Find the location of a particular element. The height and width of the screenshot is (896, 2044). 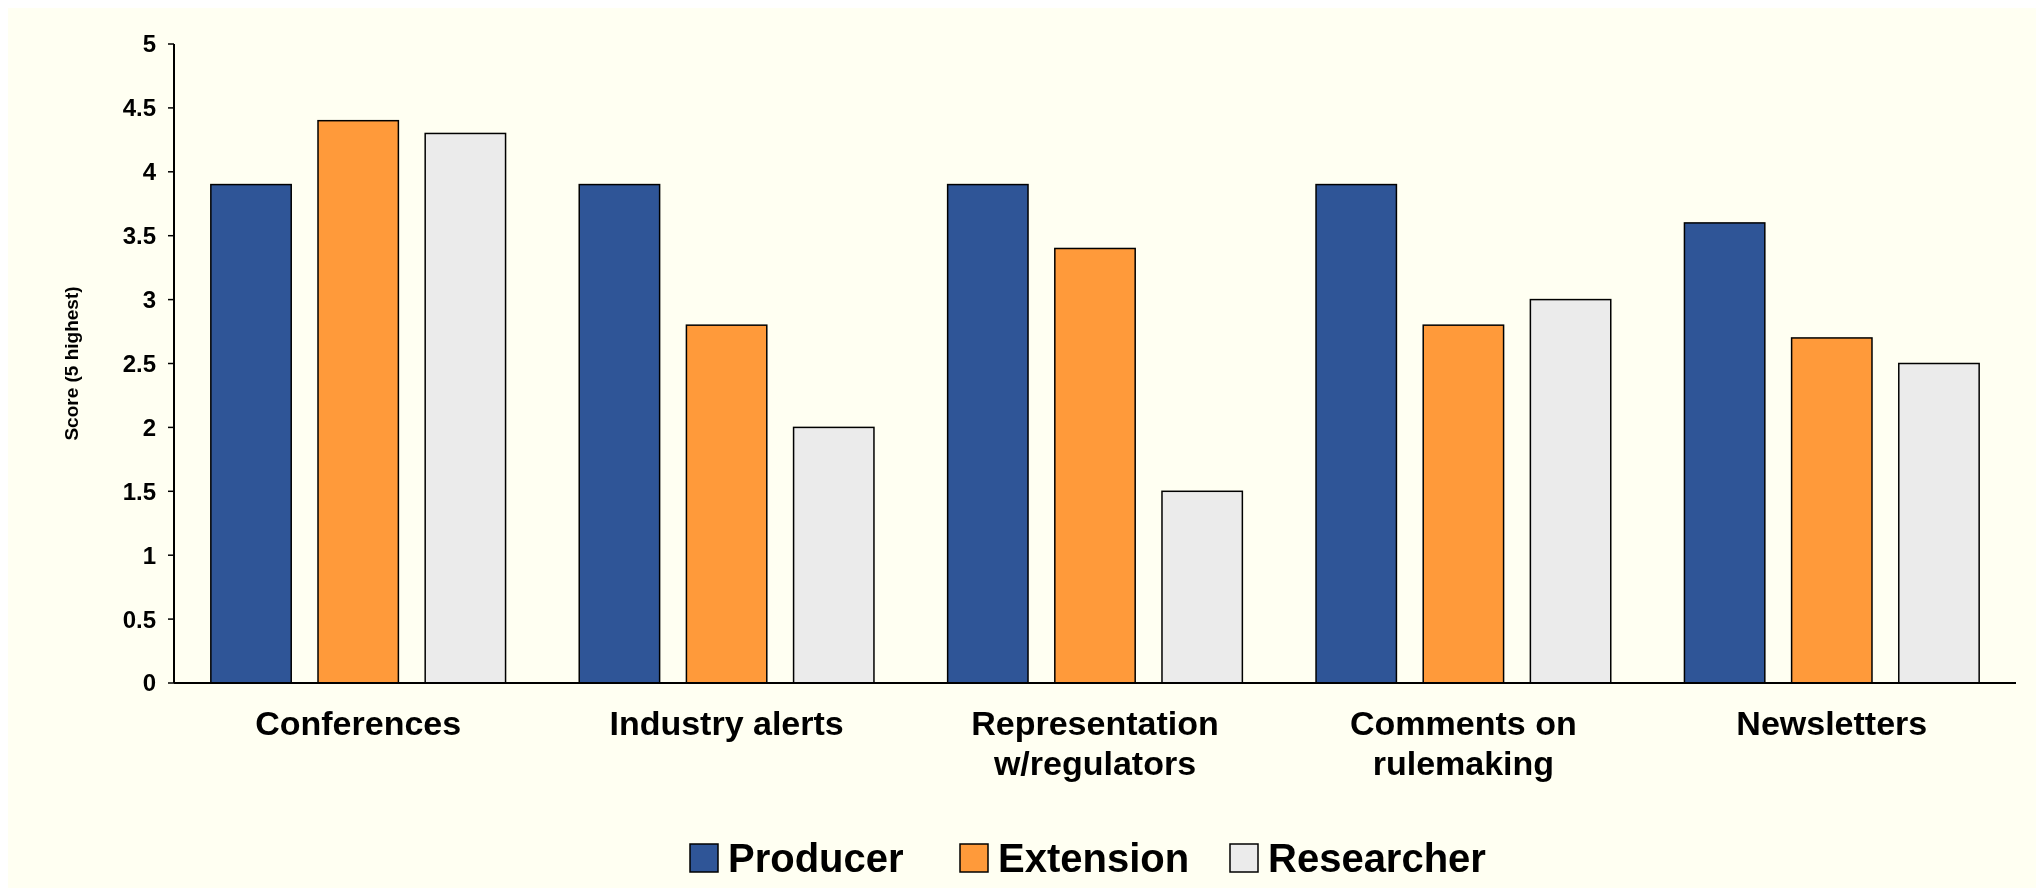

x-tick-label: Comments on rulemaking is located at coordinates (1463, 743).